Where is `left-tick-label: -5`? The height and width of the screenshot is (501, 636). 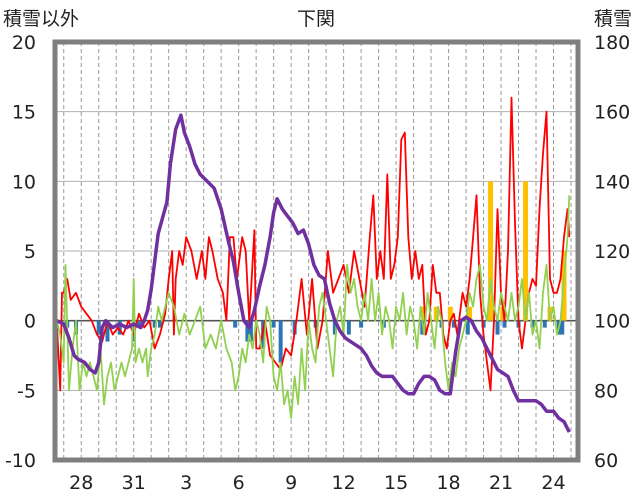 left-tick-label: -5 is located at coordinates (26, 391).